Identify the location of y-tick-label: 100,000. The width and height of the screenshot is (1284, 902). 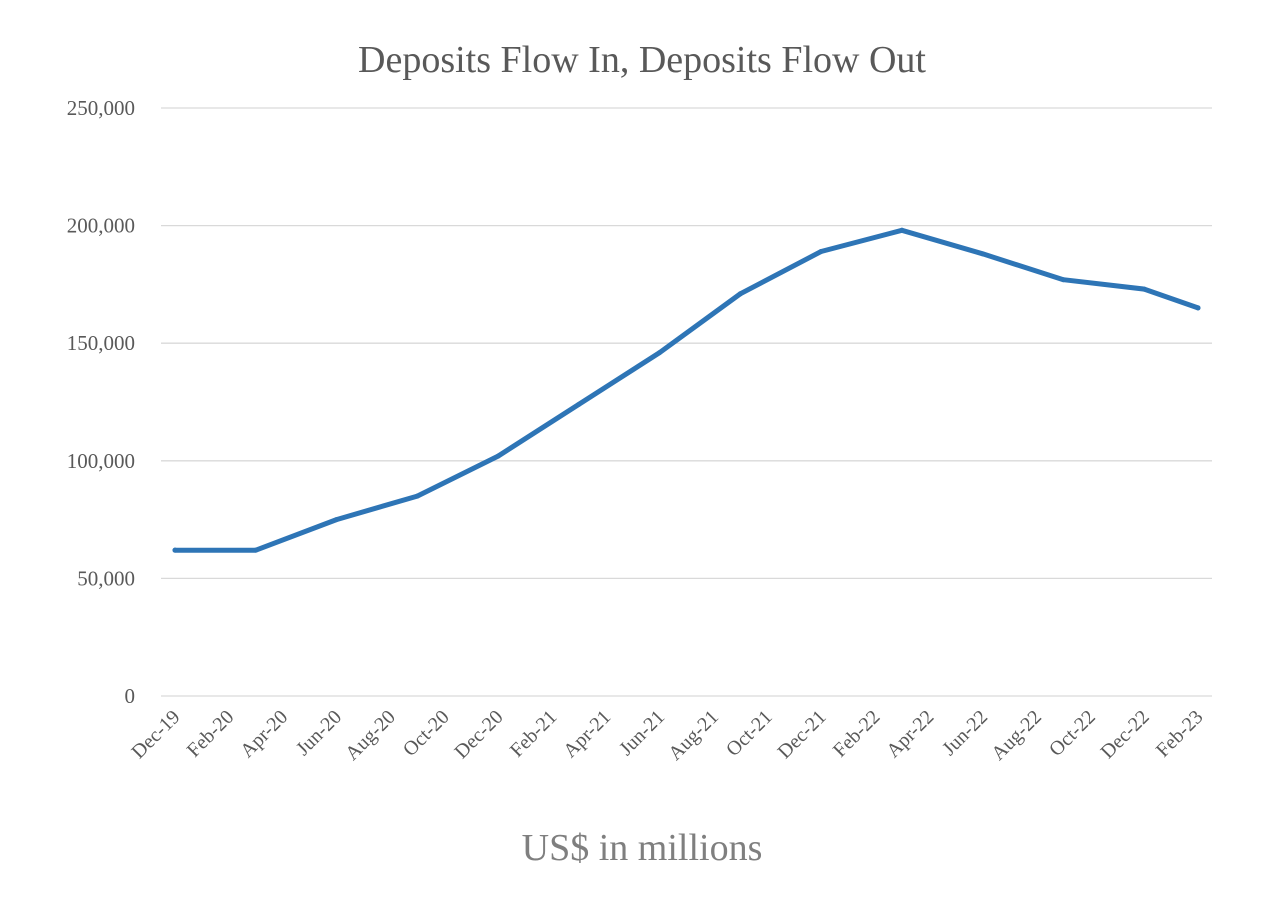
(101, 461).